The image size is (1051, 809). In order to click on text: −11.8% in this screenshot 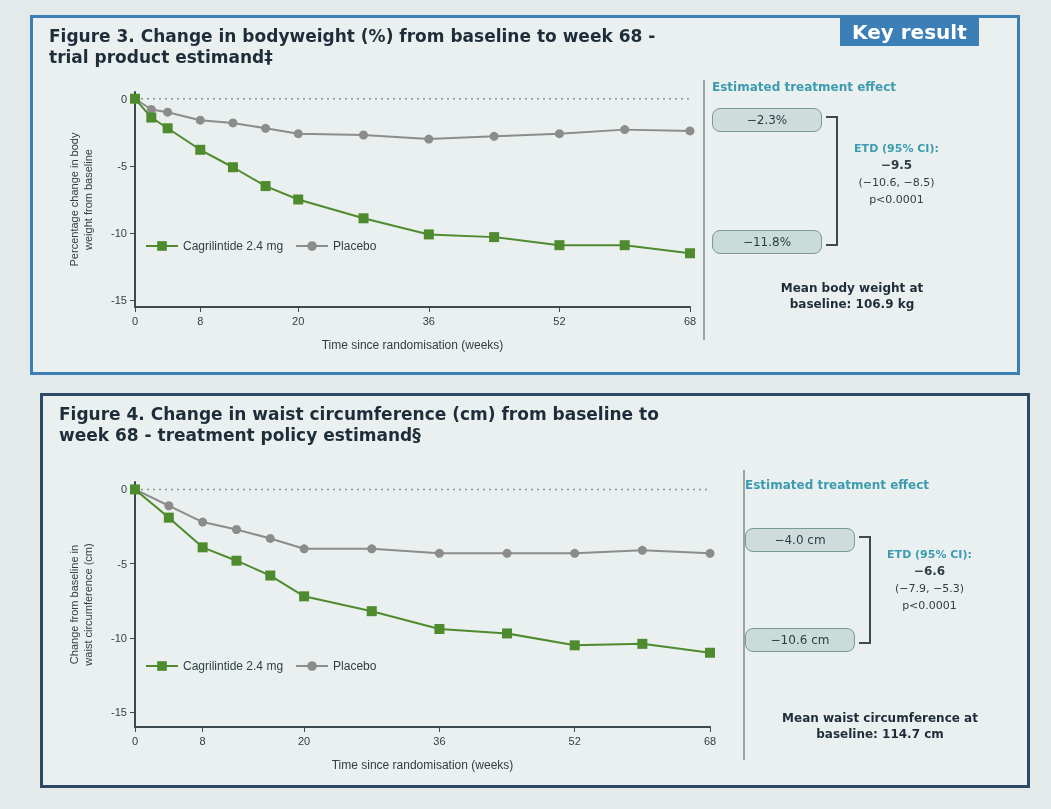, I will do `click(767, 242)`.